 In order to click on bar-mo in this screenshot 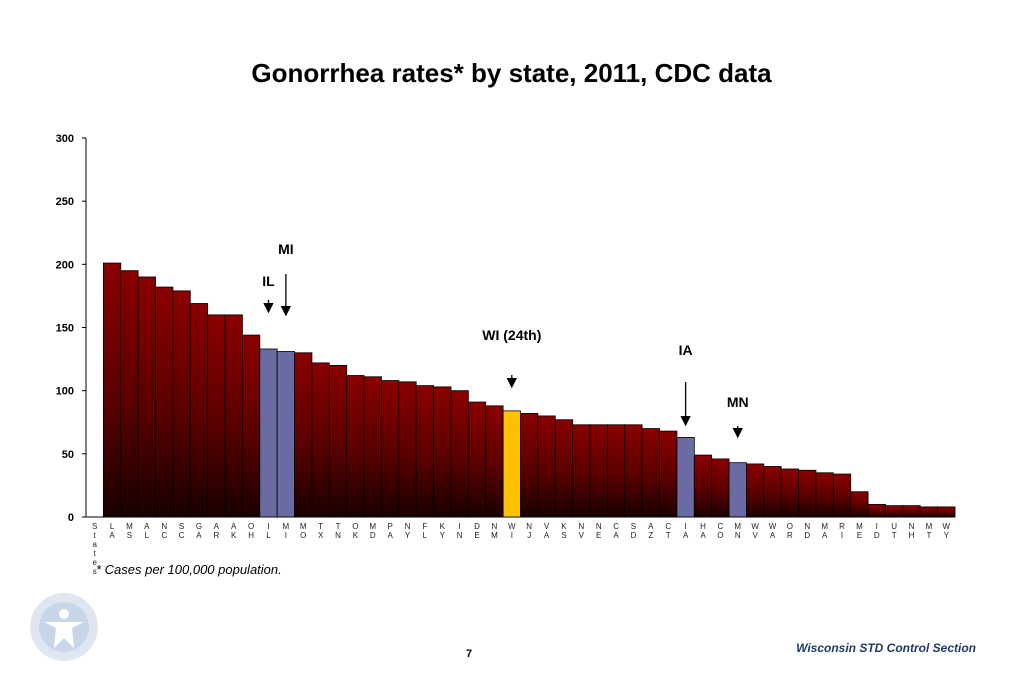, I will do `click(303, 435)`.